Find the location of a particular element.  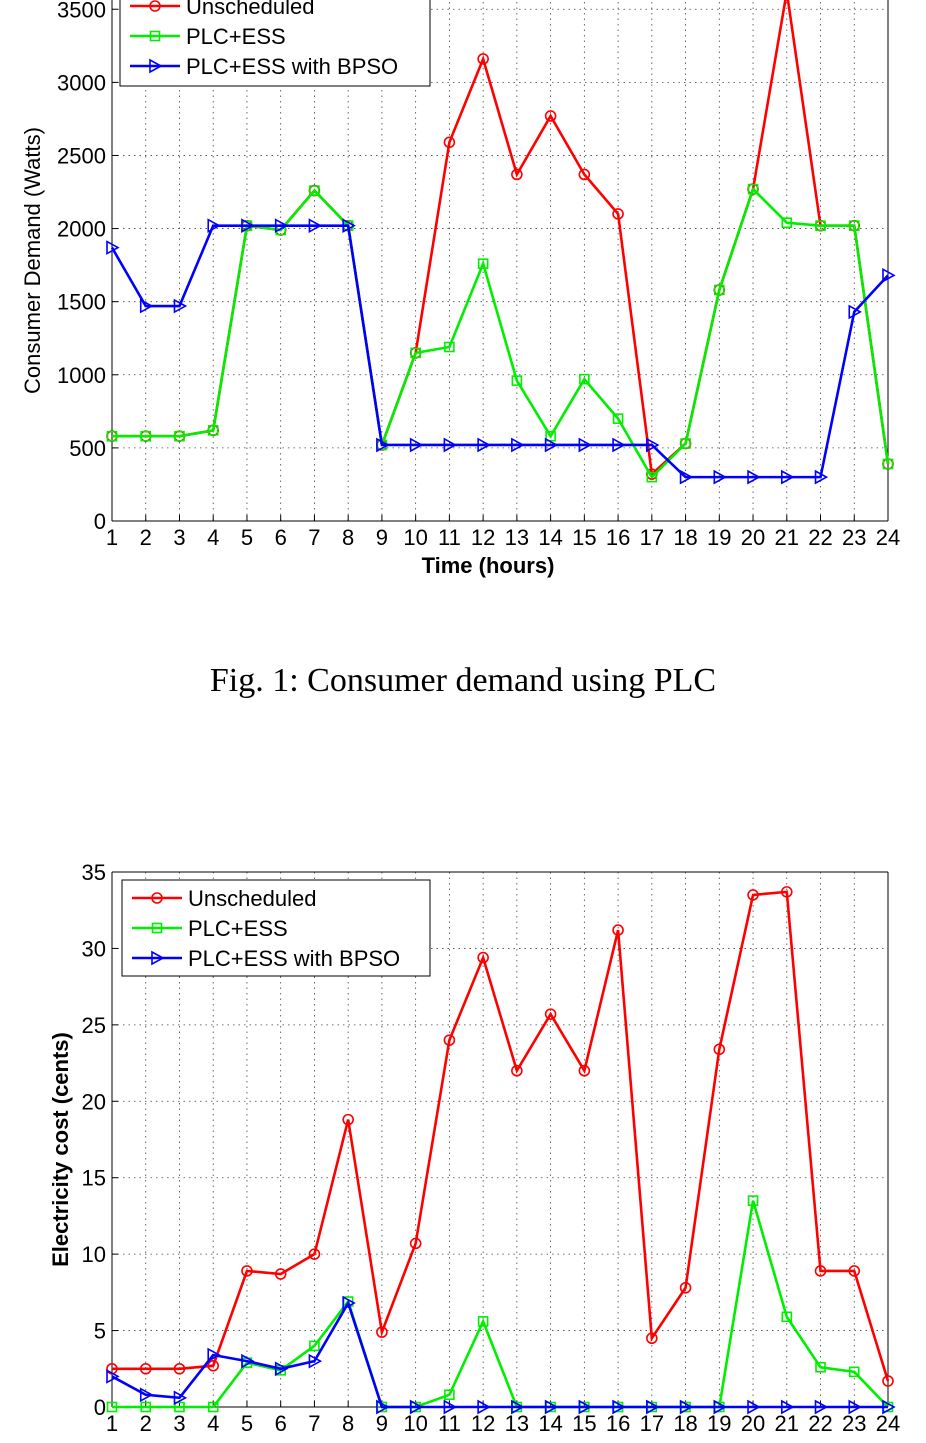

y-tick-label: 1000 is located at coordinates (81, 375).